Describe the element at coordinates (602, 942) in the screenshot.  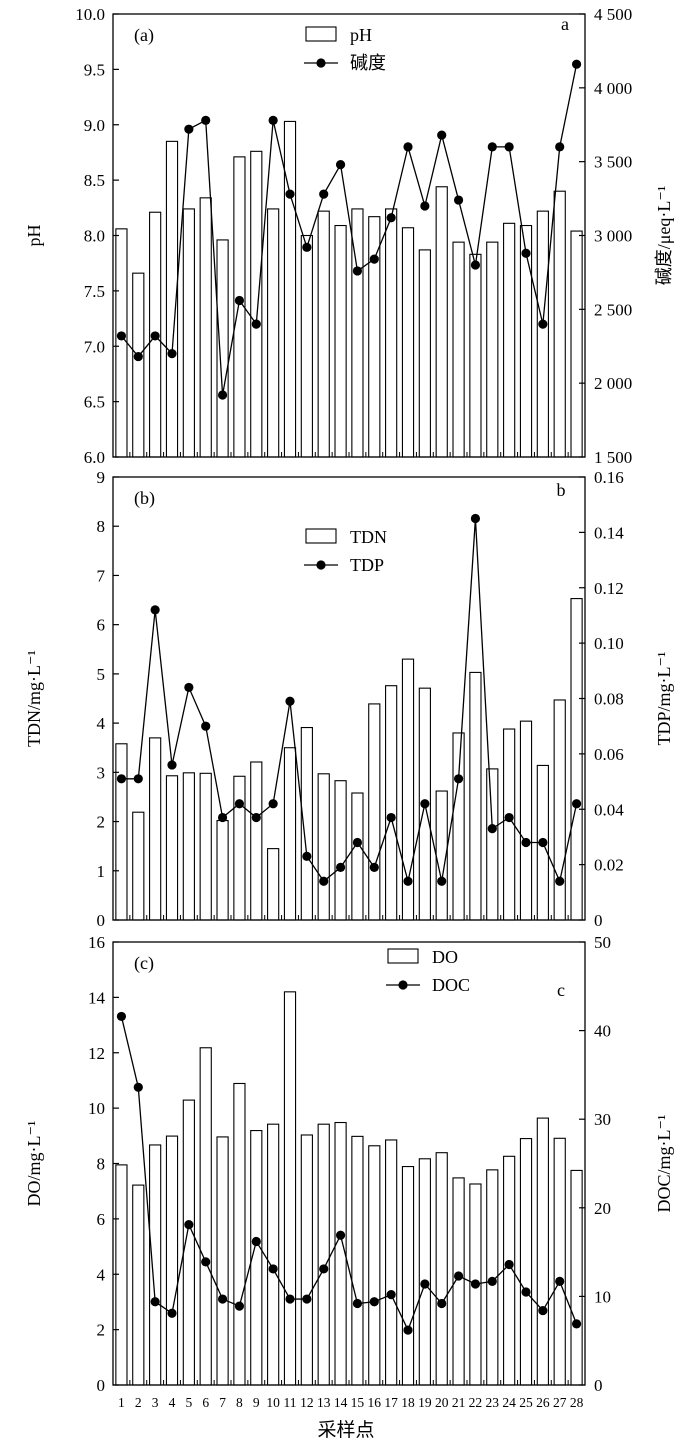
I see `right-tick-label: 50` at that location.